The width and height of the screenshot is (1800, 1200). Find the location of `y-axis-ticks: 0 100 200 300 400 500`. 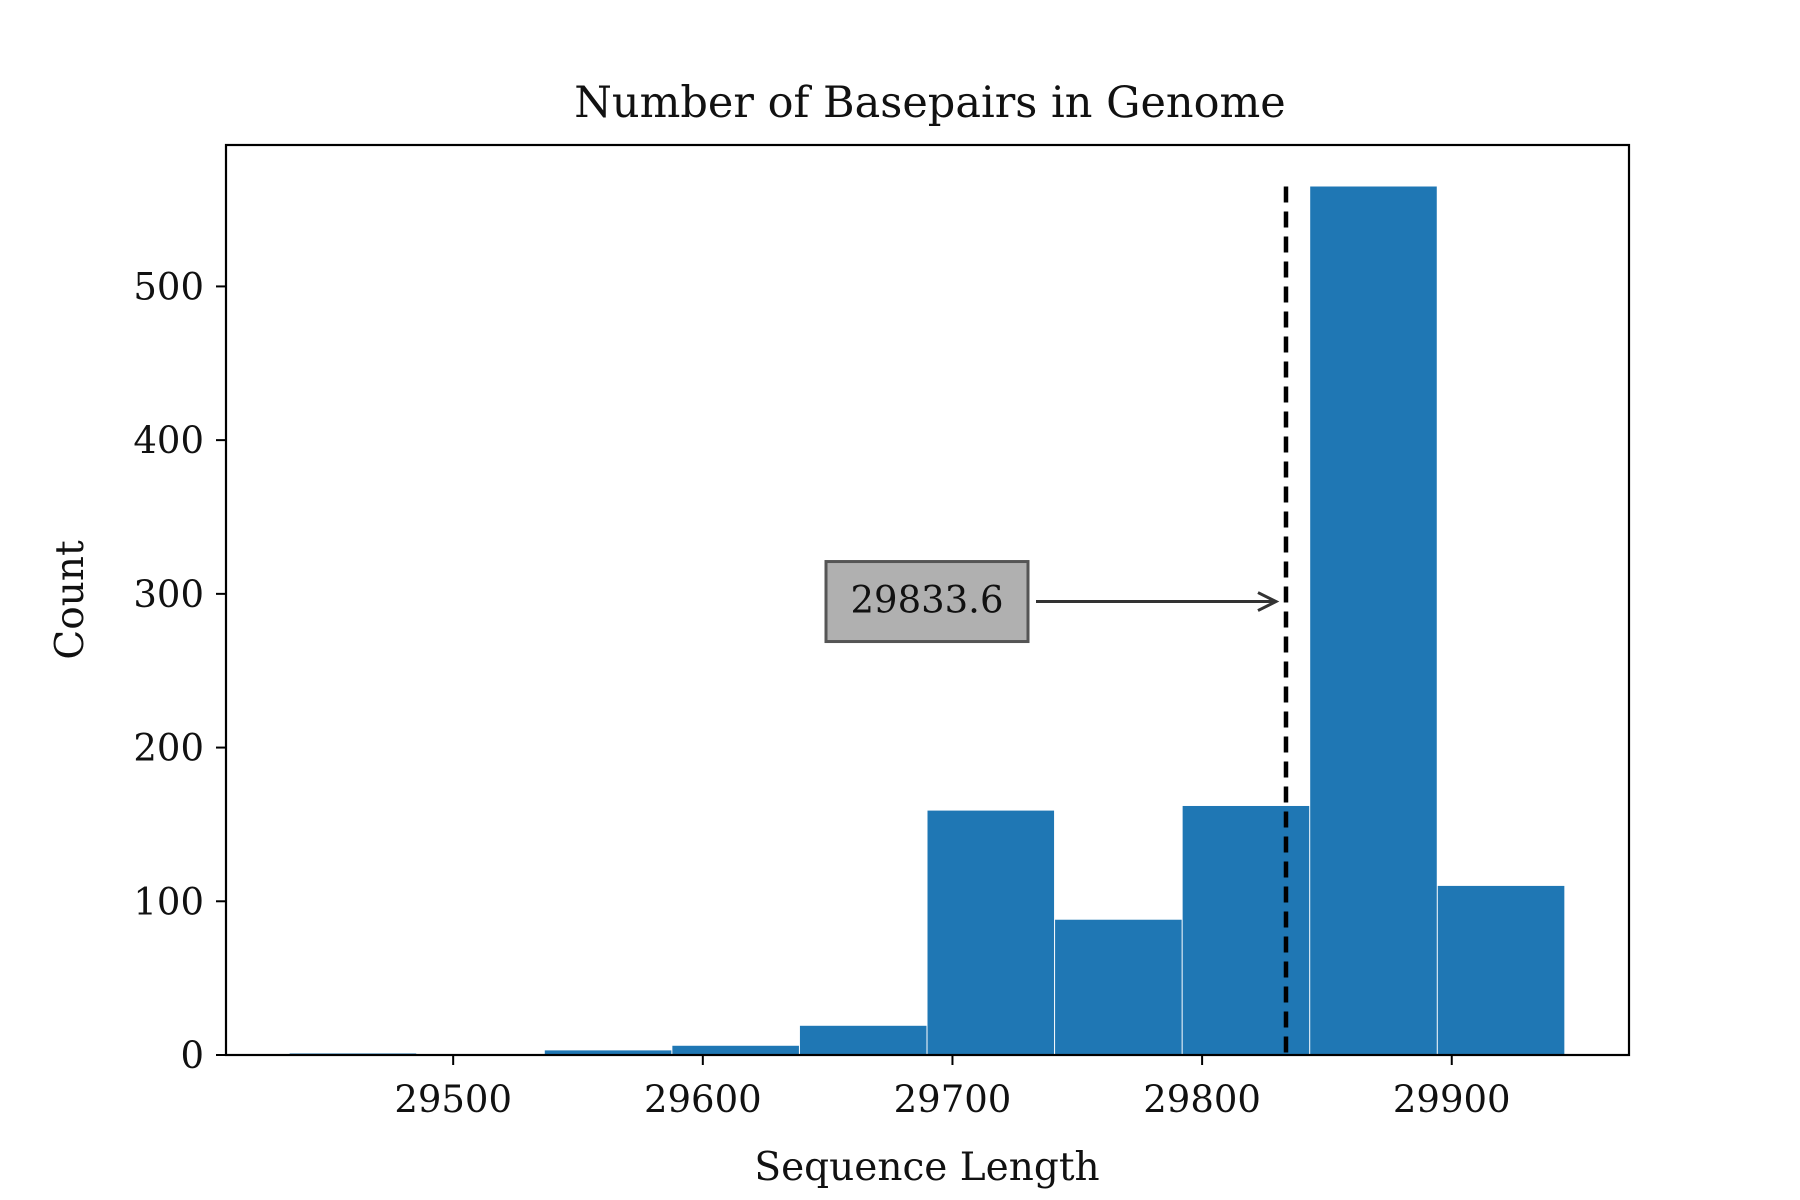

y-axis-ticks: 0 100 200 300 400 500 is located at coordinates (179, 671).